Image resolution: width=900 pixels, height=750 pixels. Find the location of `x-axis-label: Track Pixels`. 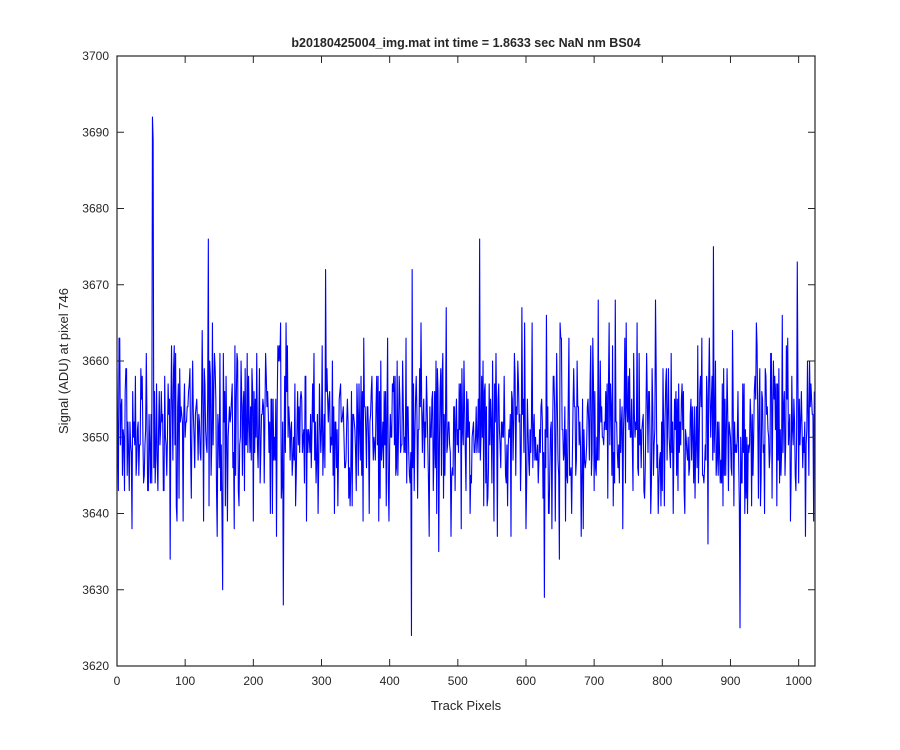

x-axis-label: Track Pixels is located at coordinates (466, 705).